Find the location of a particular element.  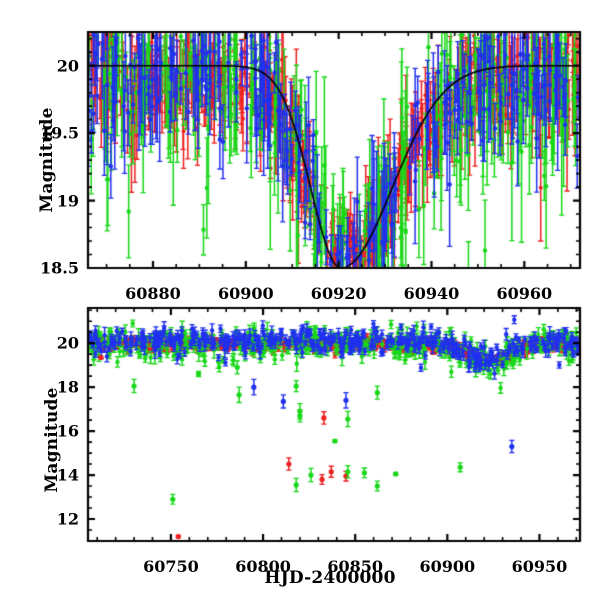

top-panel-ytick-19-5: 19.5 is located at coordinates (59, 133).